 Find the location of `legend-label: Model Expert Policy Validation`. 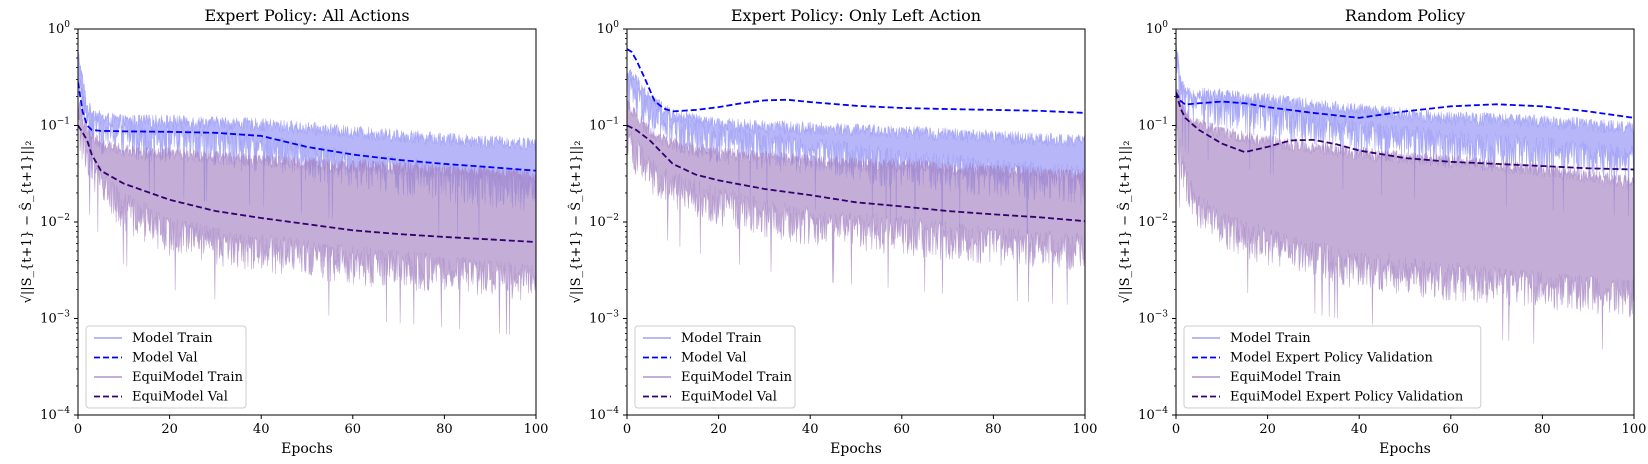

legend-label: Model Expert Policy Validation is located at coordinates (1332, 358).